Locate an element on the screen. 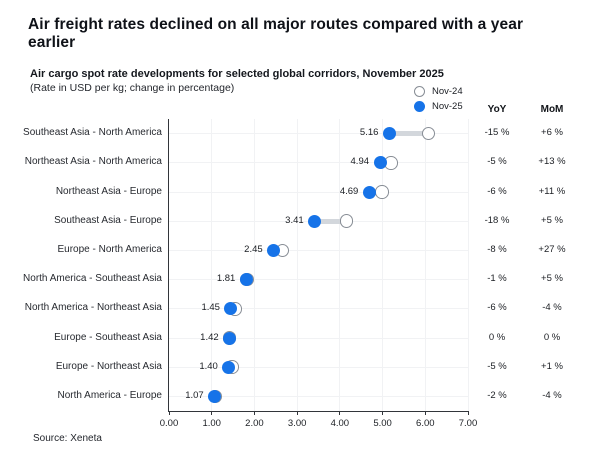  x-axis-tick-label: 1.00 is located at coordinates (211, 423).